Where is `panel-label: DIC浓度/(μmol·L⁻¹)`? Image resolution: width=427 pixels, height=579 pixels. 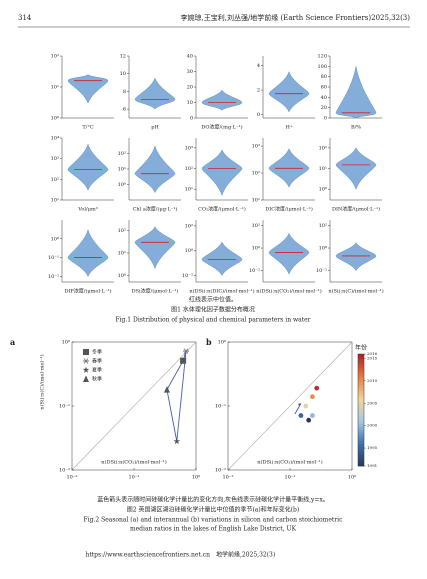 panel-label: DIC浓度/(μmol·L⁻¹) is located at coordinates (289, 209).